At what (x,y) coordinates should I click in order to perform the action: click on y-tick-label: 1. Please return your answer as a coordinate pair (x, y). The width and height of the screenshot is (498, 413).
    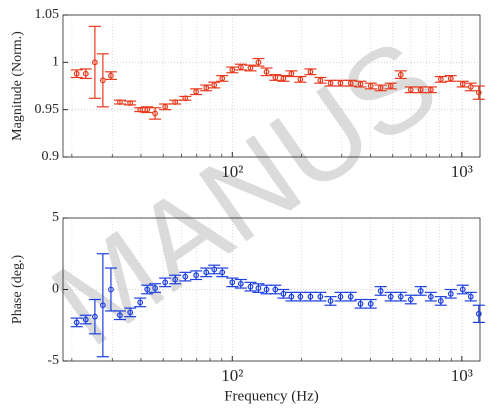
    Looking at the image, I should click on (55, 62).